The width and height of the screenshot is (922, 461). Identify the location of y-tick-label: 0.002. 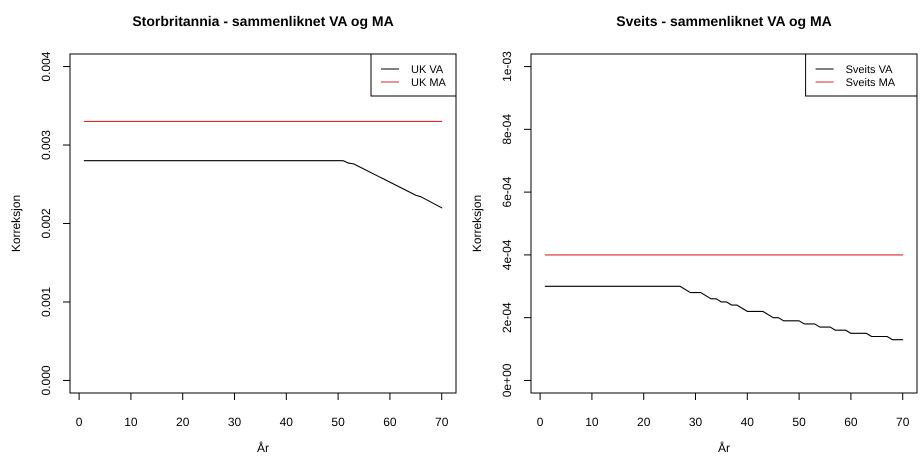
(46, 223).